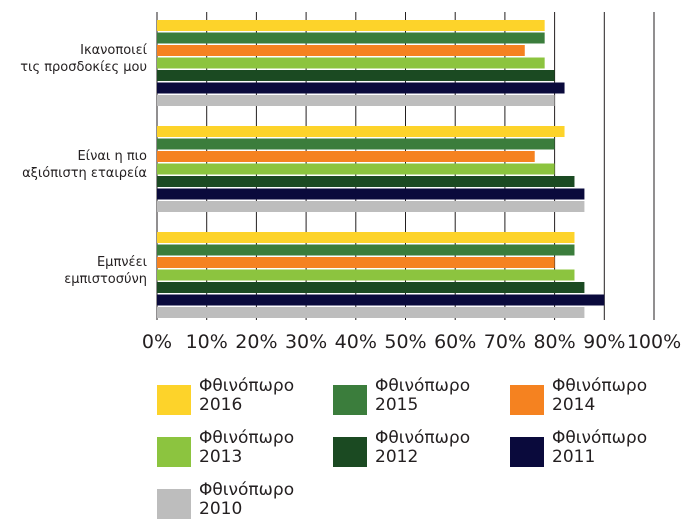 The width and height of the screenshot is (683, 519). Describe the element at coordinates (256, 342) in the screenshot. I see `x-tick-label: 20%` at that location.